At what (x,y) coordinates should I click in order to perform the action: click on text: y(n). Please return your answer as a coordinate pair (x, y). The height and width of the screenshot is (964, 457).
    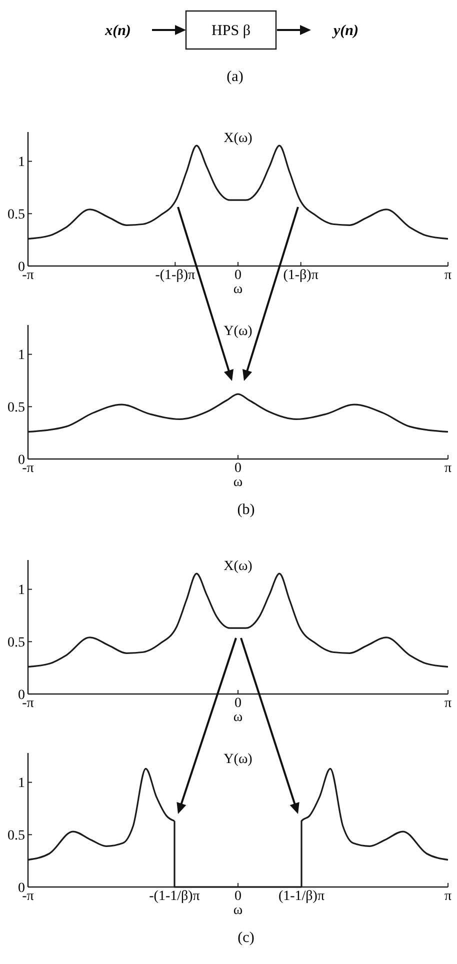
    Looking at the image, I should click on (345, 31).